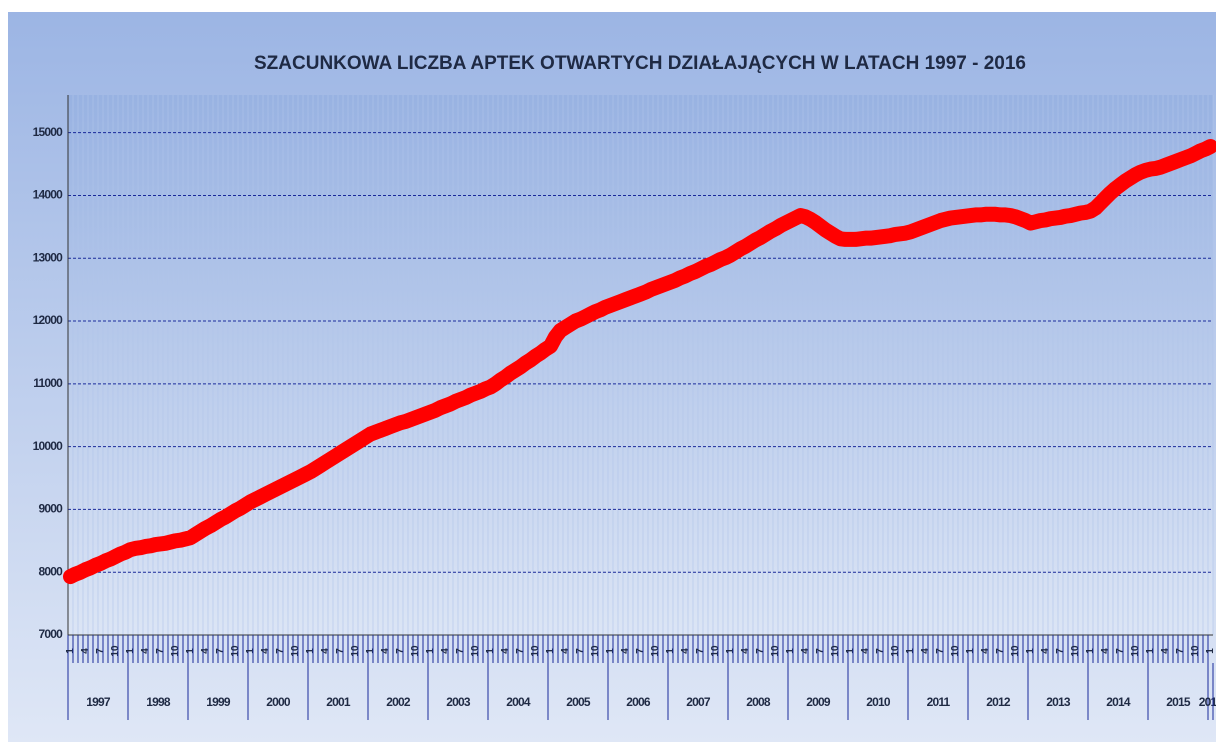  What do you see at coordinates (278, 702) in the screenshot?
I see `year-label: 2000` at bounding box center [278, 702].